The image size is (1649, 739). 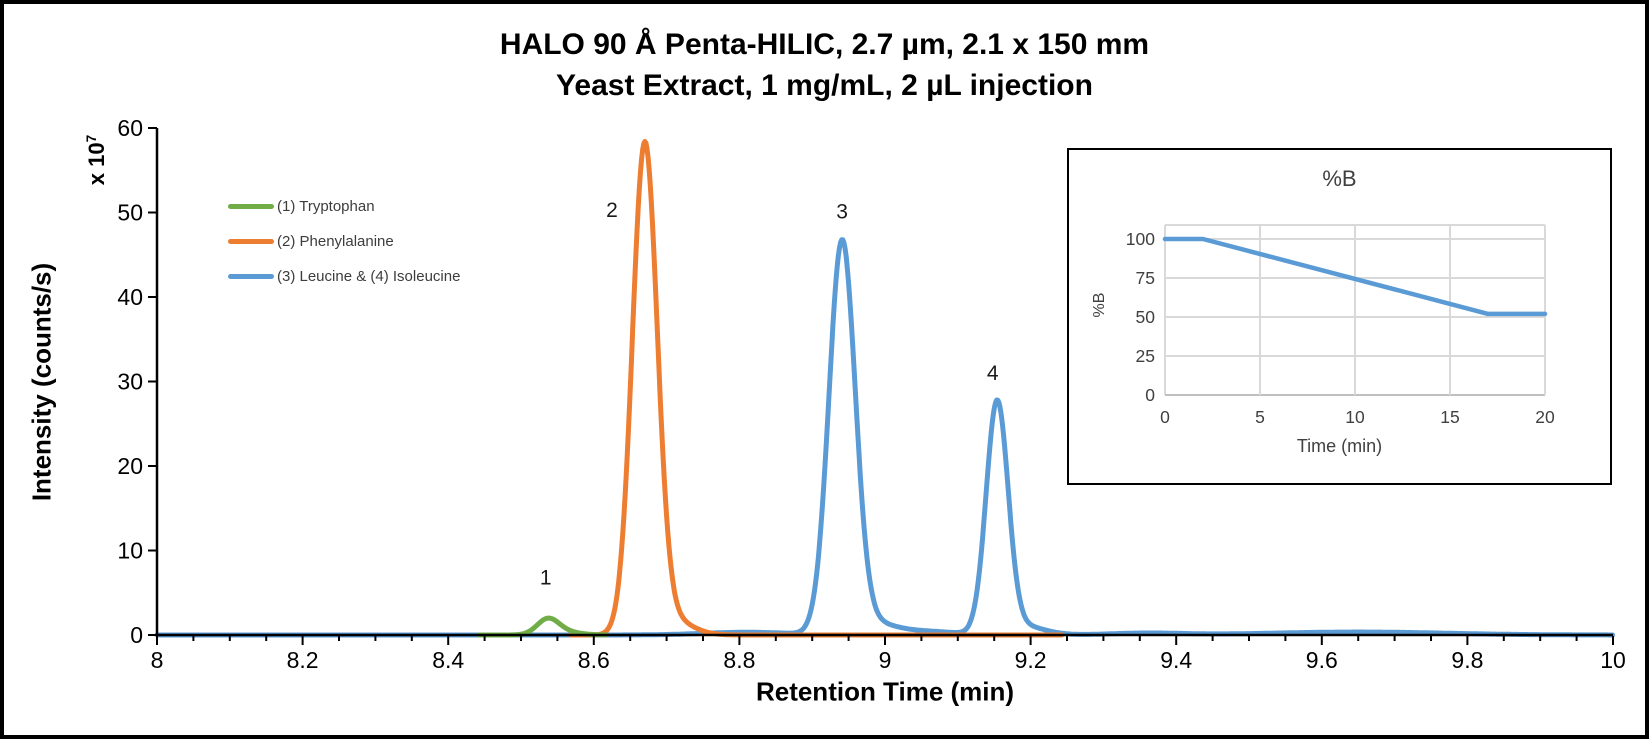 I want to click on y-tick-label: 30, so click(x=130, y=382).